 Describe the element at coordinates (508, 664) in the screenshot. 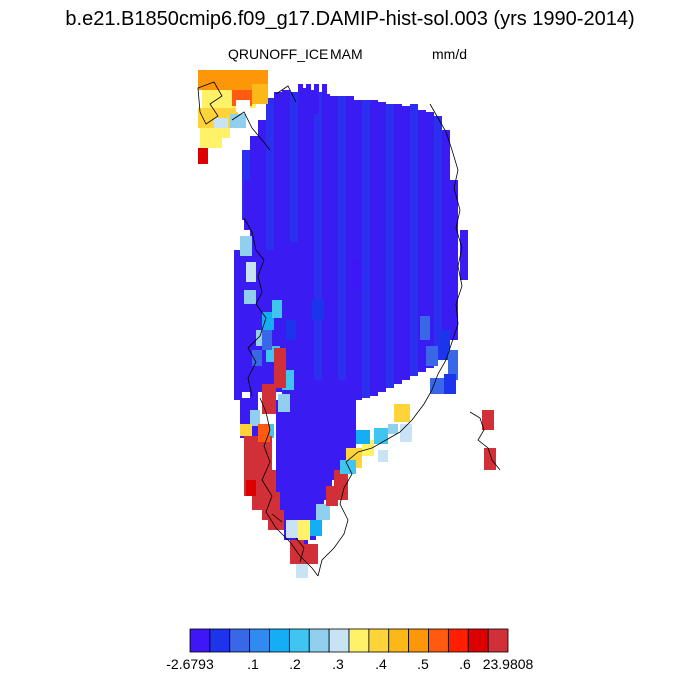

I see `colorbar-tick-label: 23.9808` at that location.